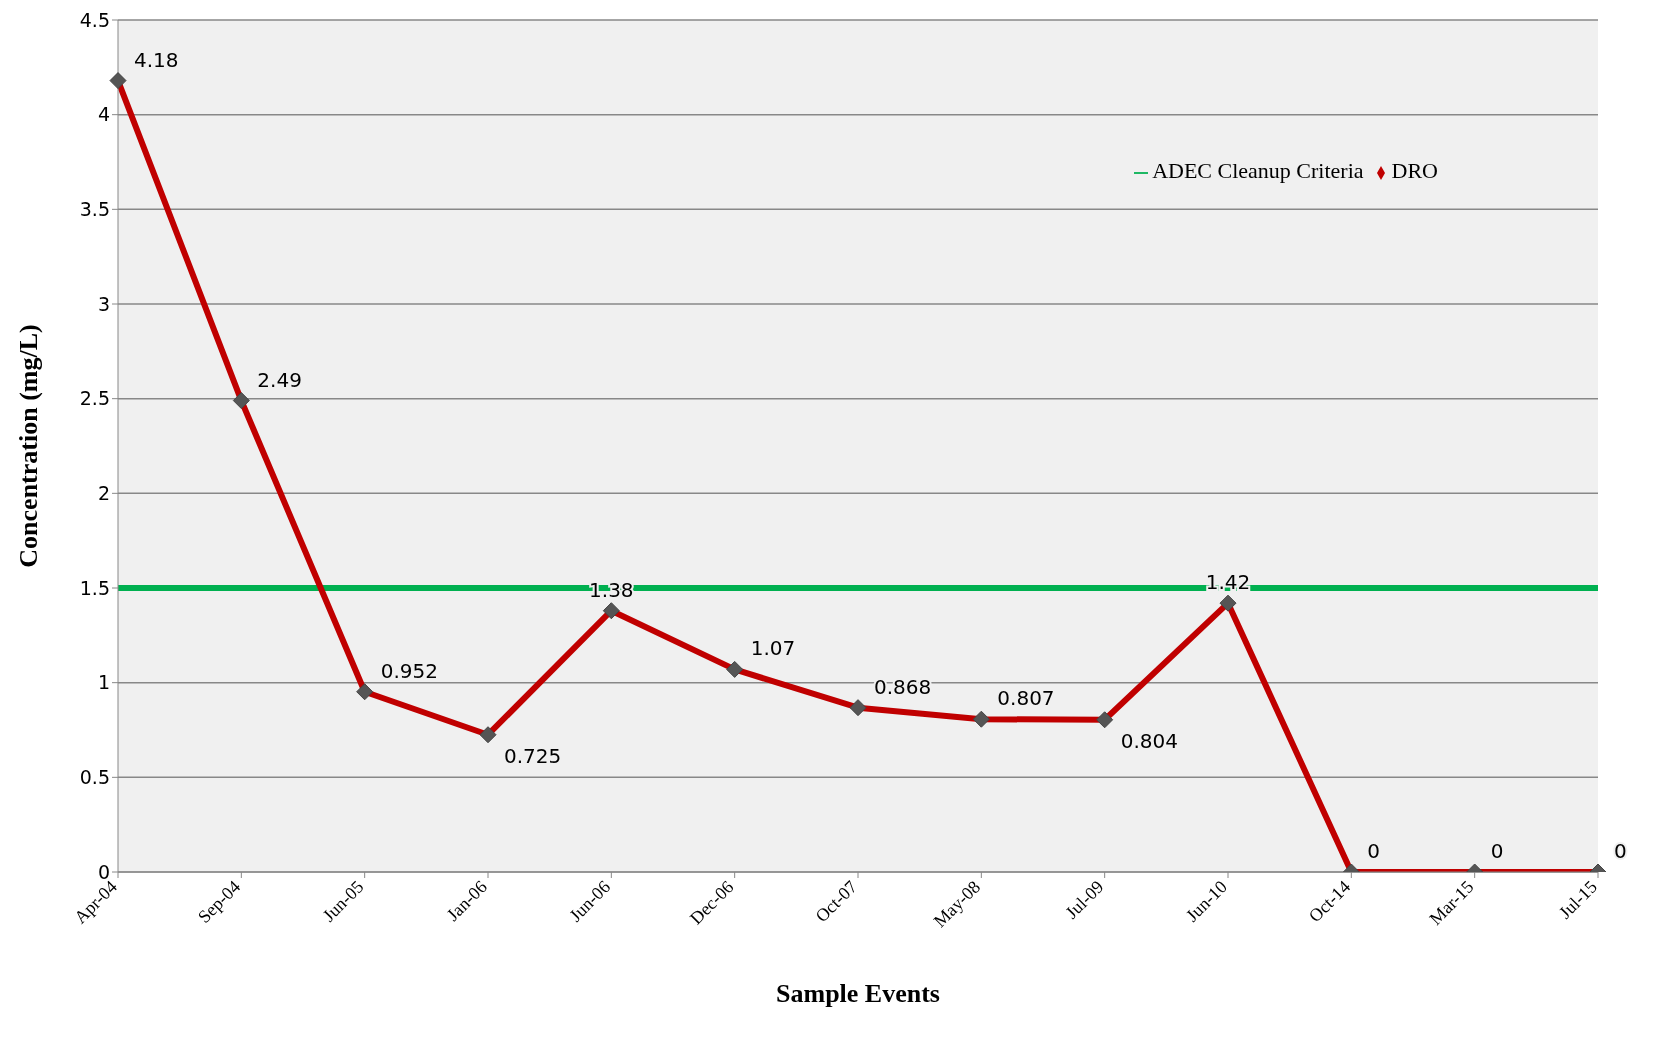 This screenshot has height=1058, width=1653. What do you see at coordinates (94, 209) in the screenshot?
I see `y-tick-label: 3.5` at bounding box center [94, 209].